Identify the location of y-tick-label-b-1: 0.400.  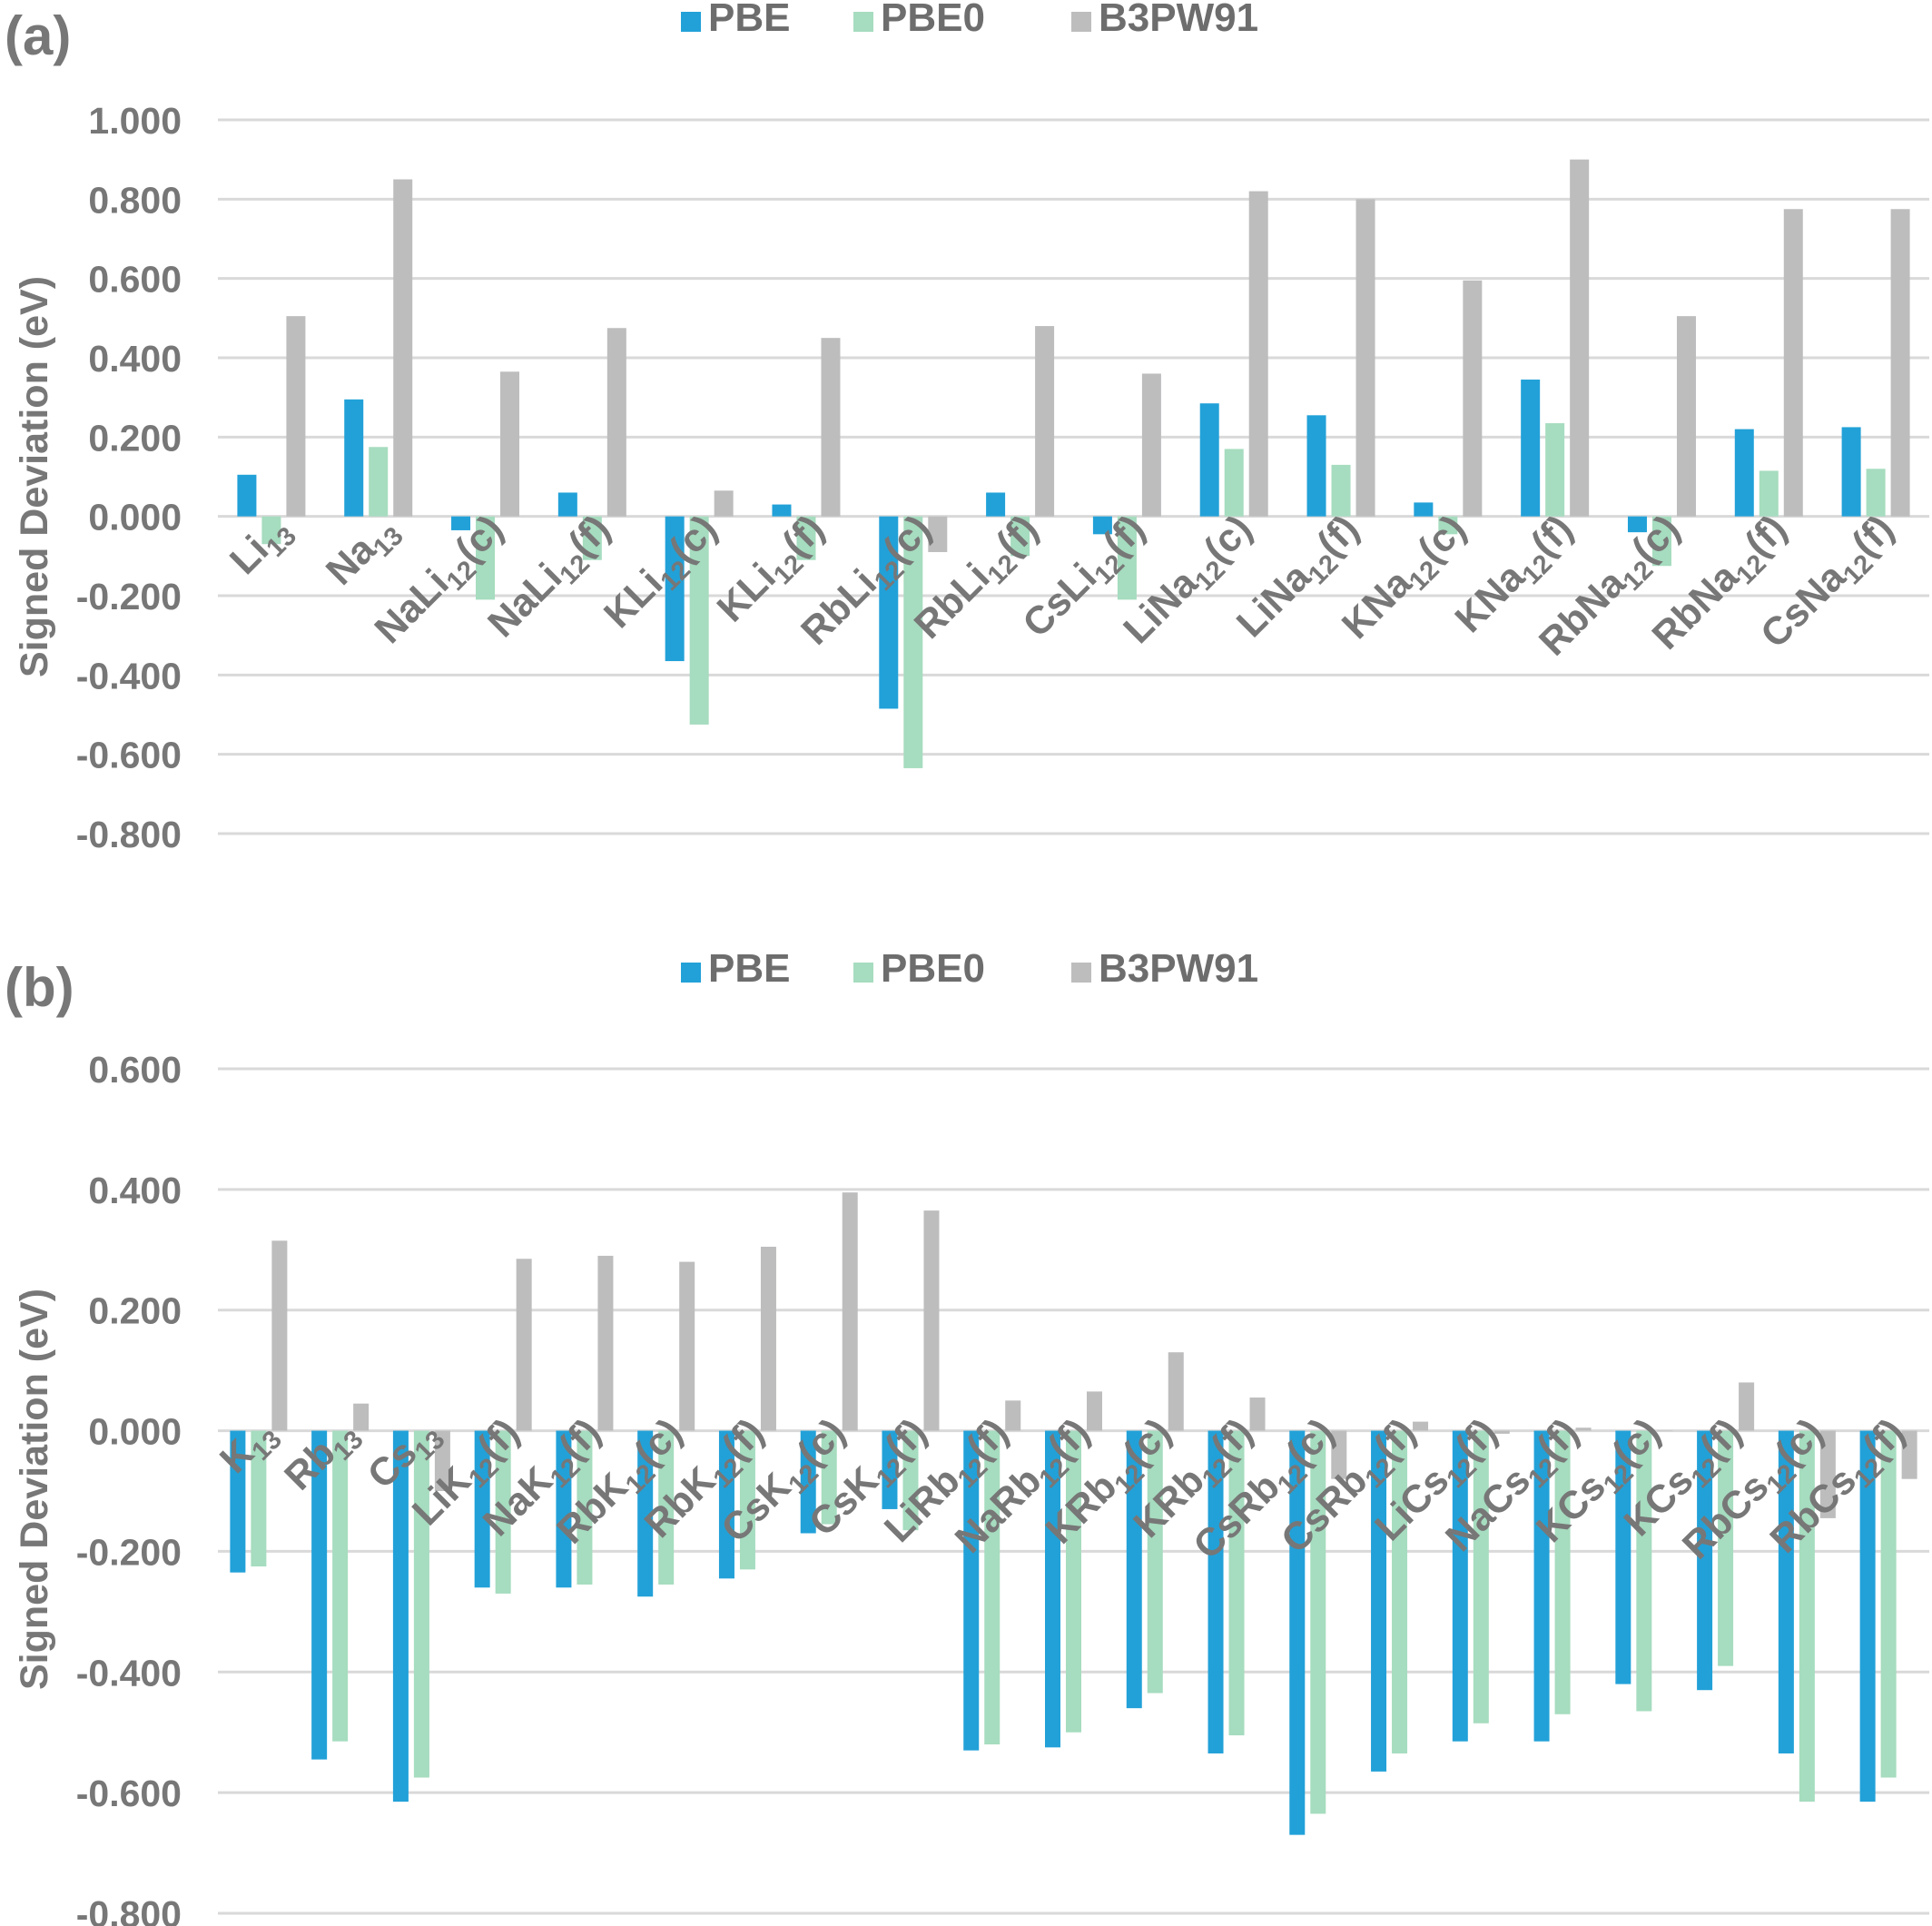
(135, 1190).